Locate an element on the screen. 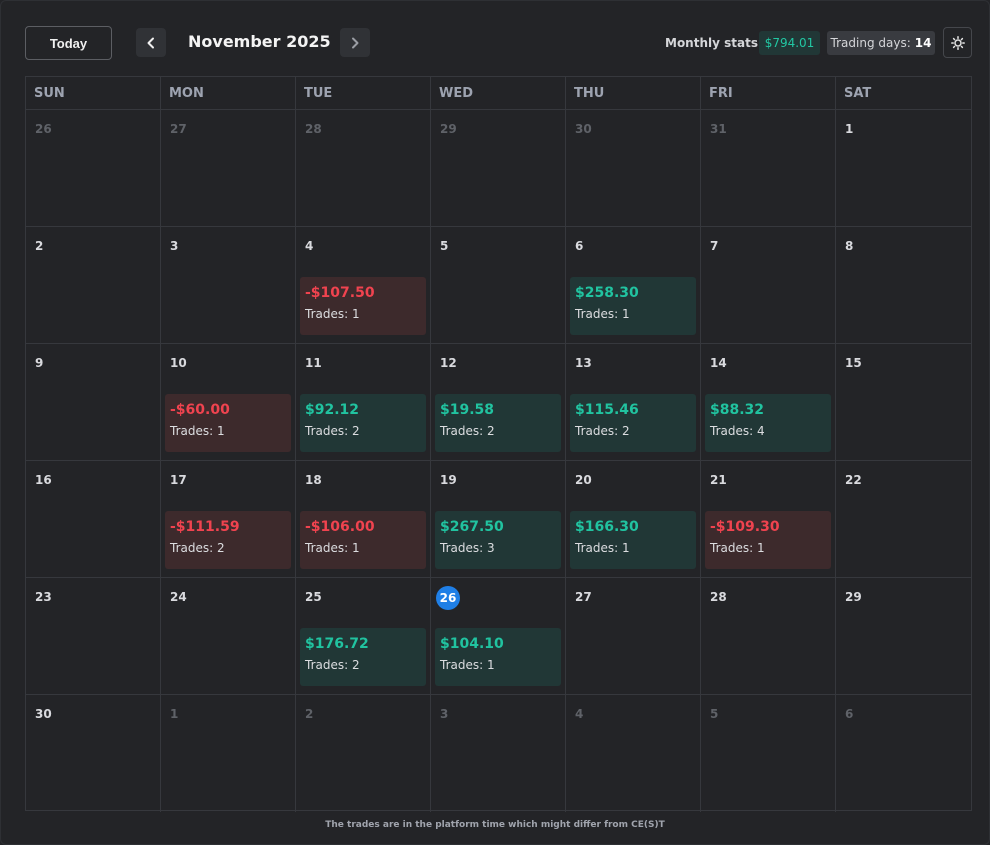 The width and height of the screenshot is (990, 845). day-cell: 26 $104.10 Trades: 1 is located at coordinates (498, 636).